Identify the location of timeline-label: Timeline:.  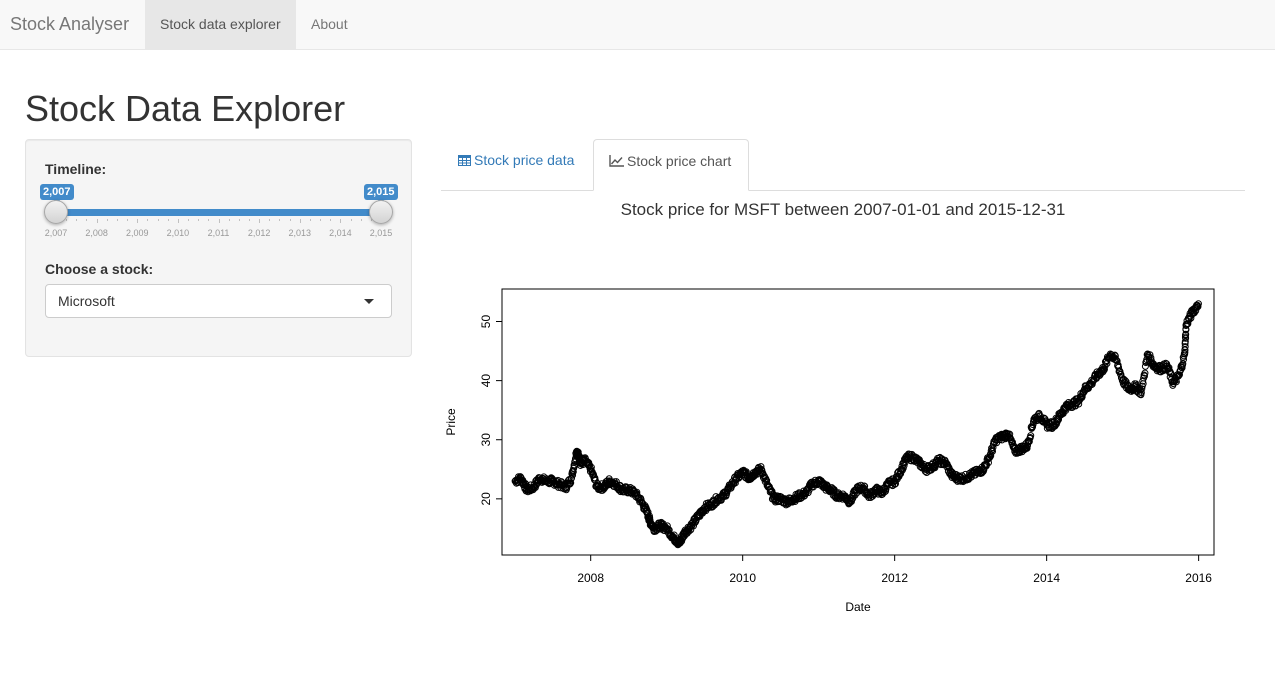
(76, 169).